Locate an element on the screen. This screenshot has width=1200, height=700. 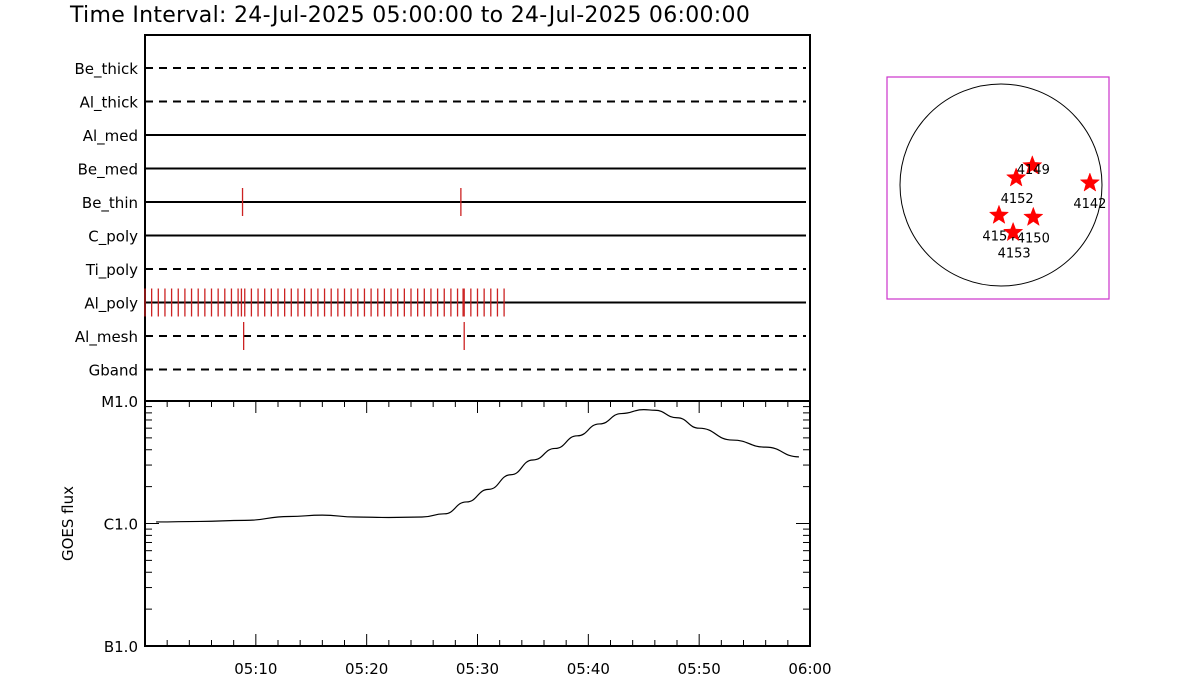
x-tick-label: 05:20 is located at coordinates (366, 669).